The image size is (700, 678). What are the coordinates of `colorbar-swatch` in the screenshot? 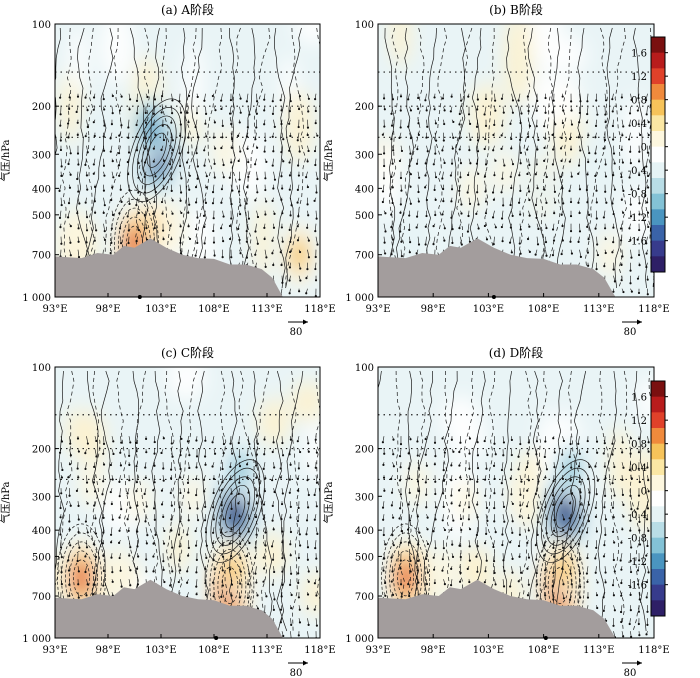 It's located at (658, 201).